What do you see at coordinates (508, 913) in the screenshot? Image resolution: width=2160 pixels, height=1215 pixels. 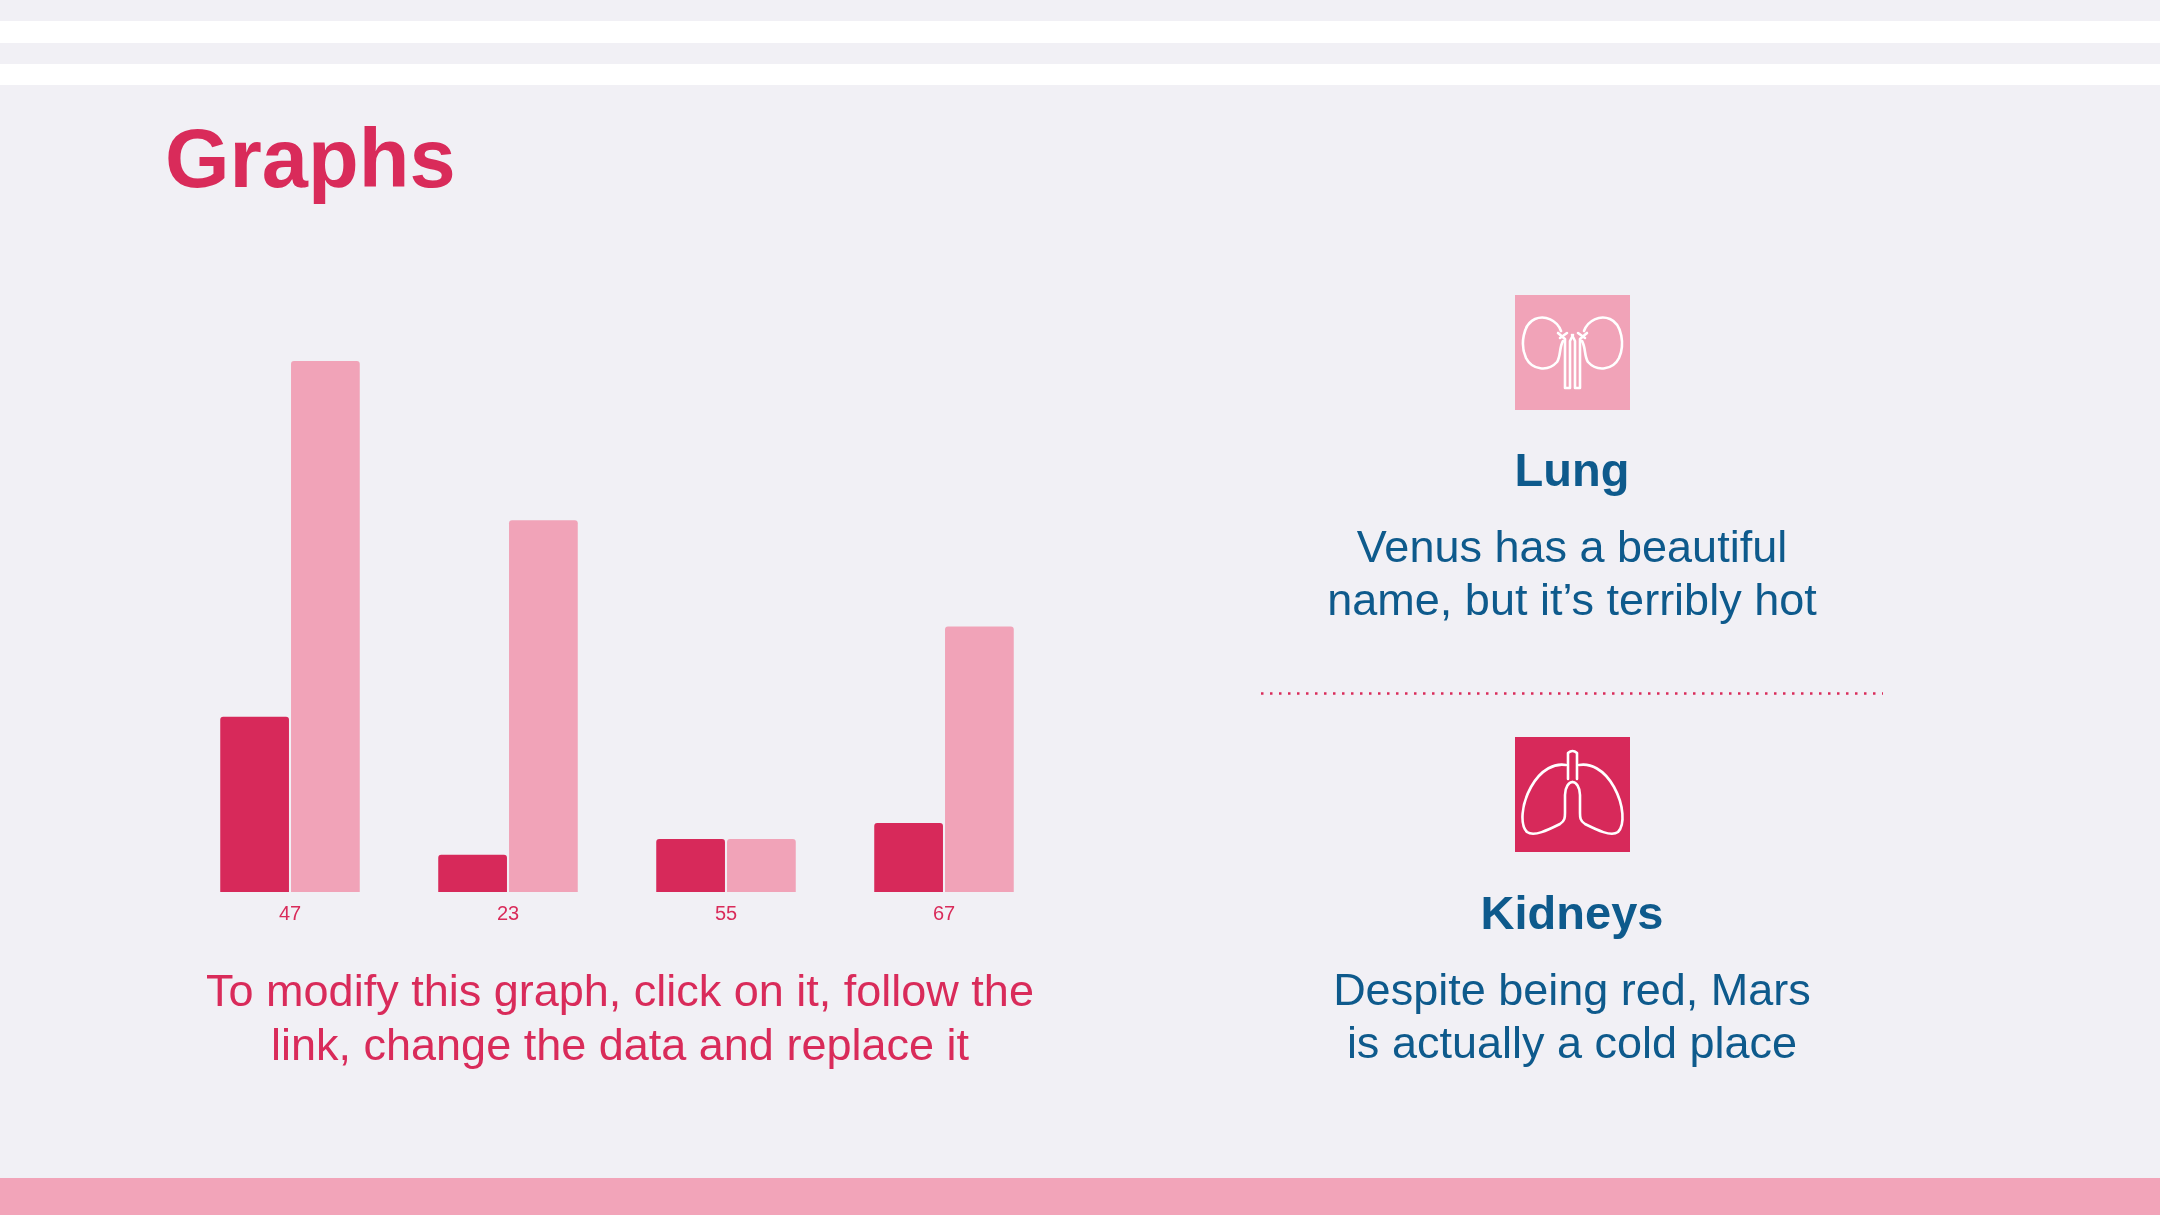 I see `x-tick-label: 23` at bounding box center [508, 913].